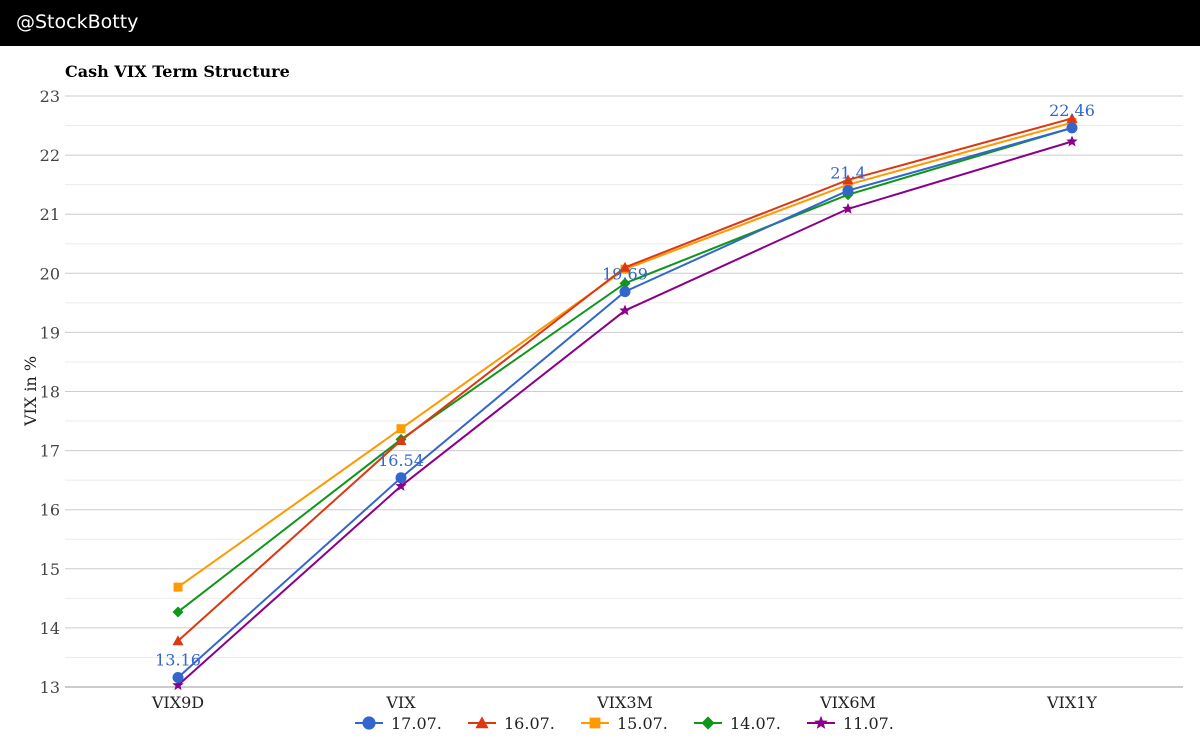 This screenshot has width=1200, height=744. What do you see at coordinates (77, 22) in the screenshot?
I see `account-handle: @StockBotty` at bounding box center [77, 22].